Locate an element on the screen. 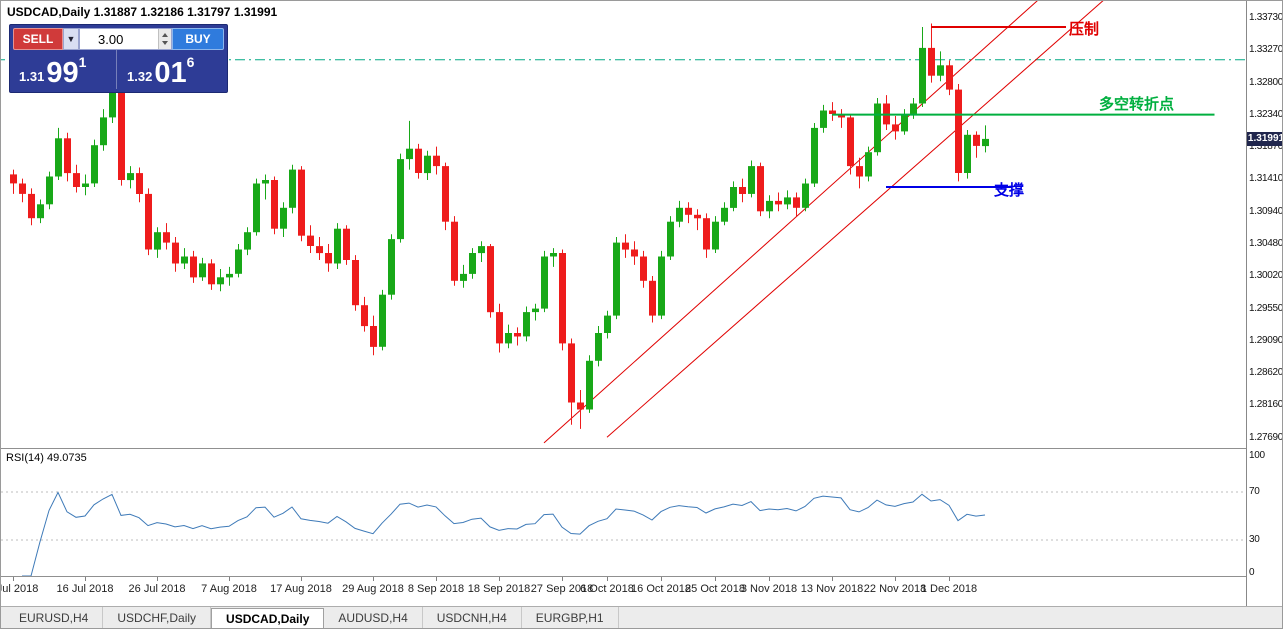 This screenshot has width=1283, height=629. price-scale-label: 1.27690 is located at coordinates (1266, 437).